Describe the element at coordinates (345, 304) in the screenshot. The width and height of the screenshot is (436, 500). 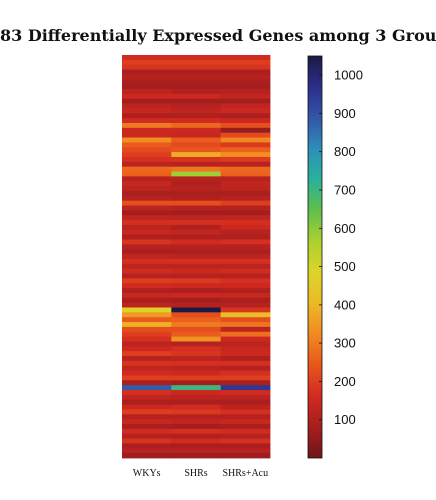
I see `colorbar-tick-label: 400` at that location.